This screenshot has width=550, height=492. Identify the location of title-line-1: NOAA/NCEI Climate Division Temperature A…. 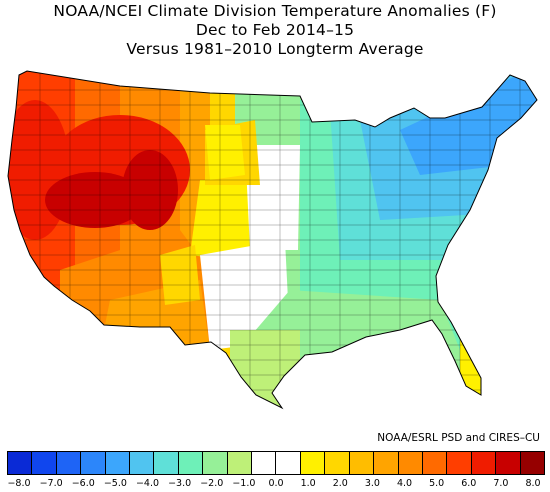
(275, 11).